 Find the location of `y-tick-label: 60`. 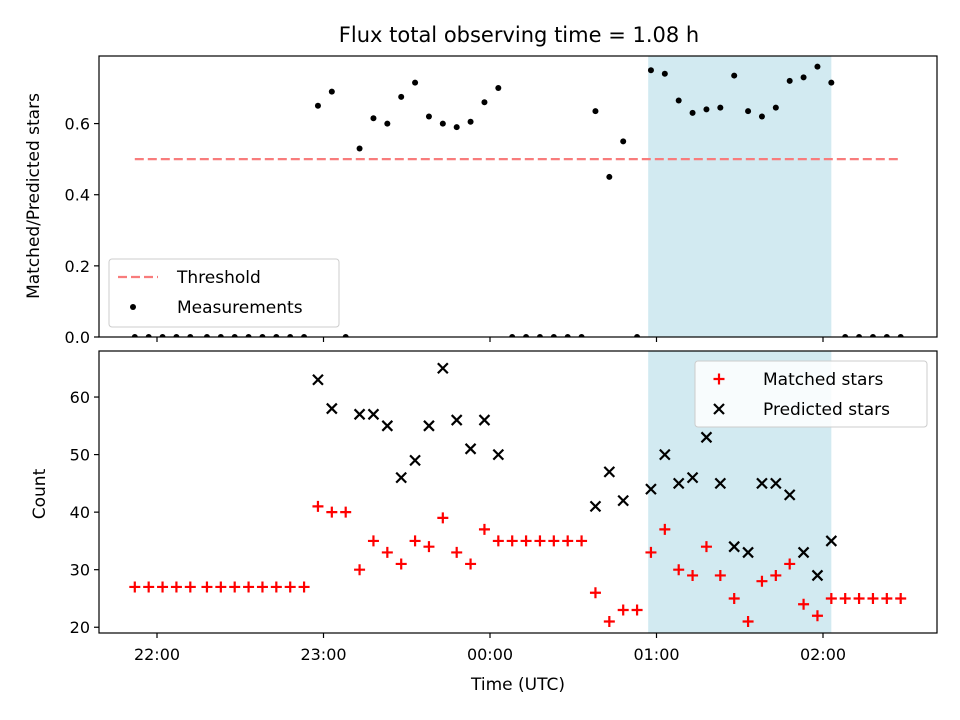

y-tick-label: 60 is located at coordinates (80, 397).